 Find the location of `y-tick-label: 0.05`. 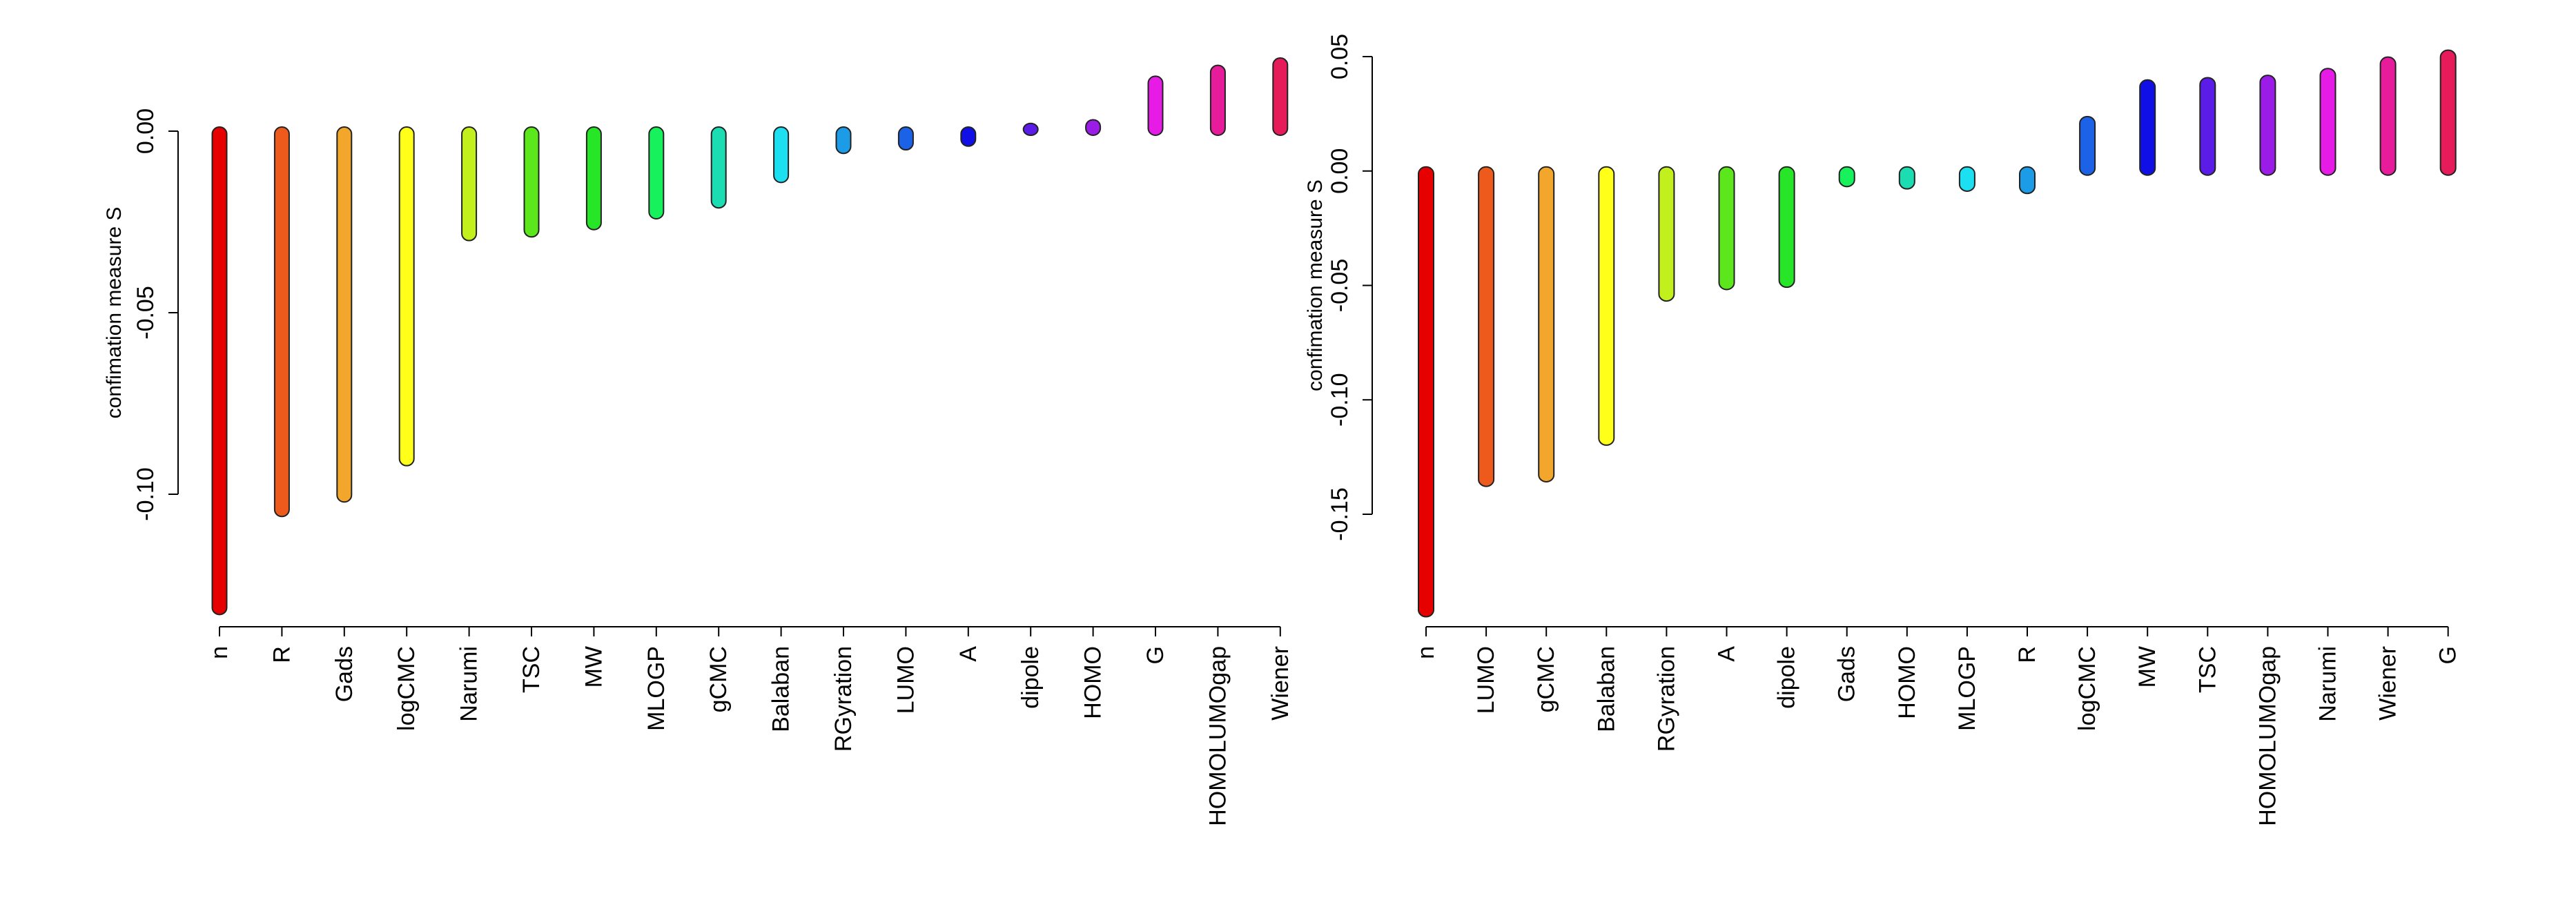

y-tick-label: 0.05 is located at coordinates (1340, 57).